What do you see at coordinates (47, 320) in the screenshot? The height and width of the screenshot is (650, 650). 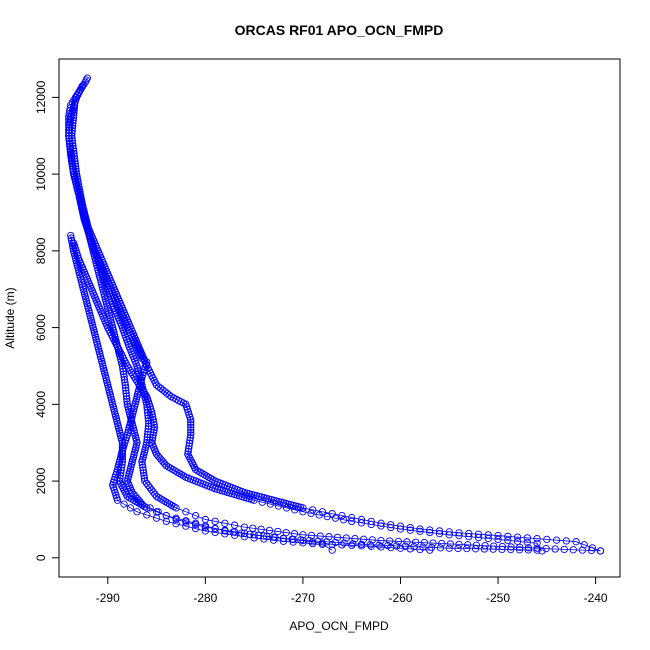 I see `y-axis: 0 2000 4000 6000 8000 10000 12000` at bounding box center [47, 320].